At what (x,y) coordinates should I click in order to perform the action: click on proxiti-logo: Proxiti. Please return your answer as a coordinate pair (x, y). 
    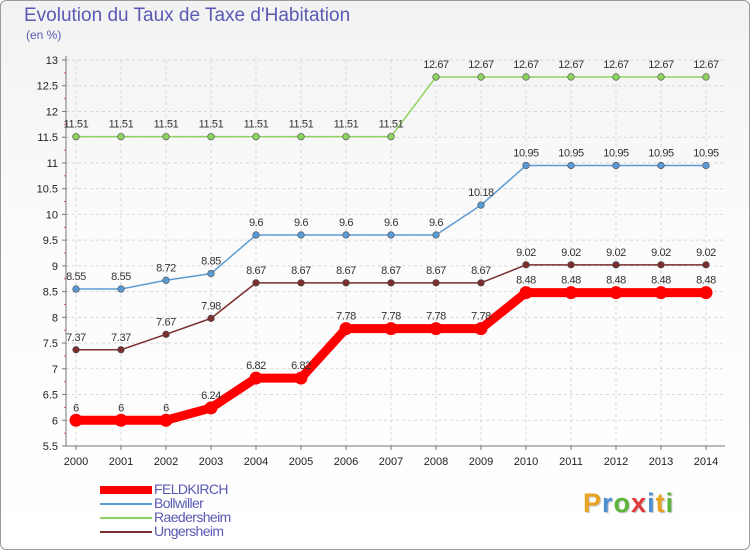
    Looking at the image, I should click on (628, 503).